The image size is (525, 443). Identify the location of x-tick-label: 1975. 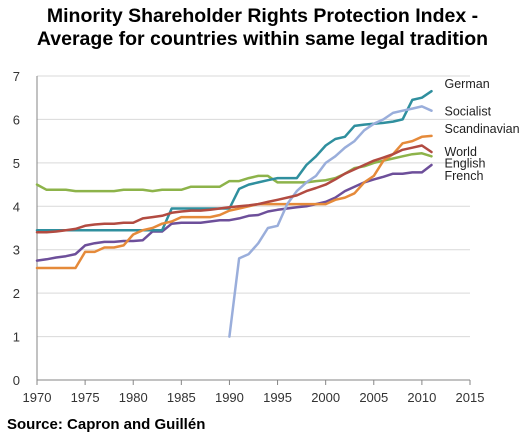
(85, 397).